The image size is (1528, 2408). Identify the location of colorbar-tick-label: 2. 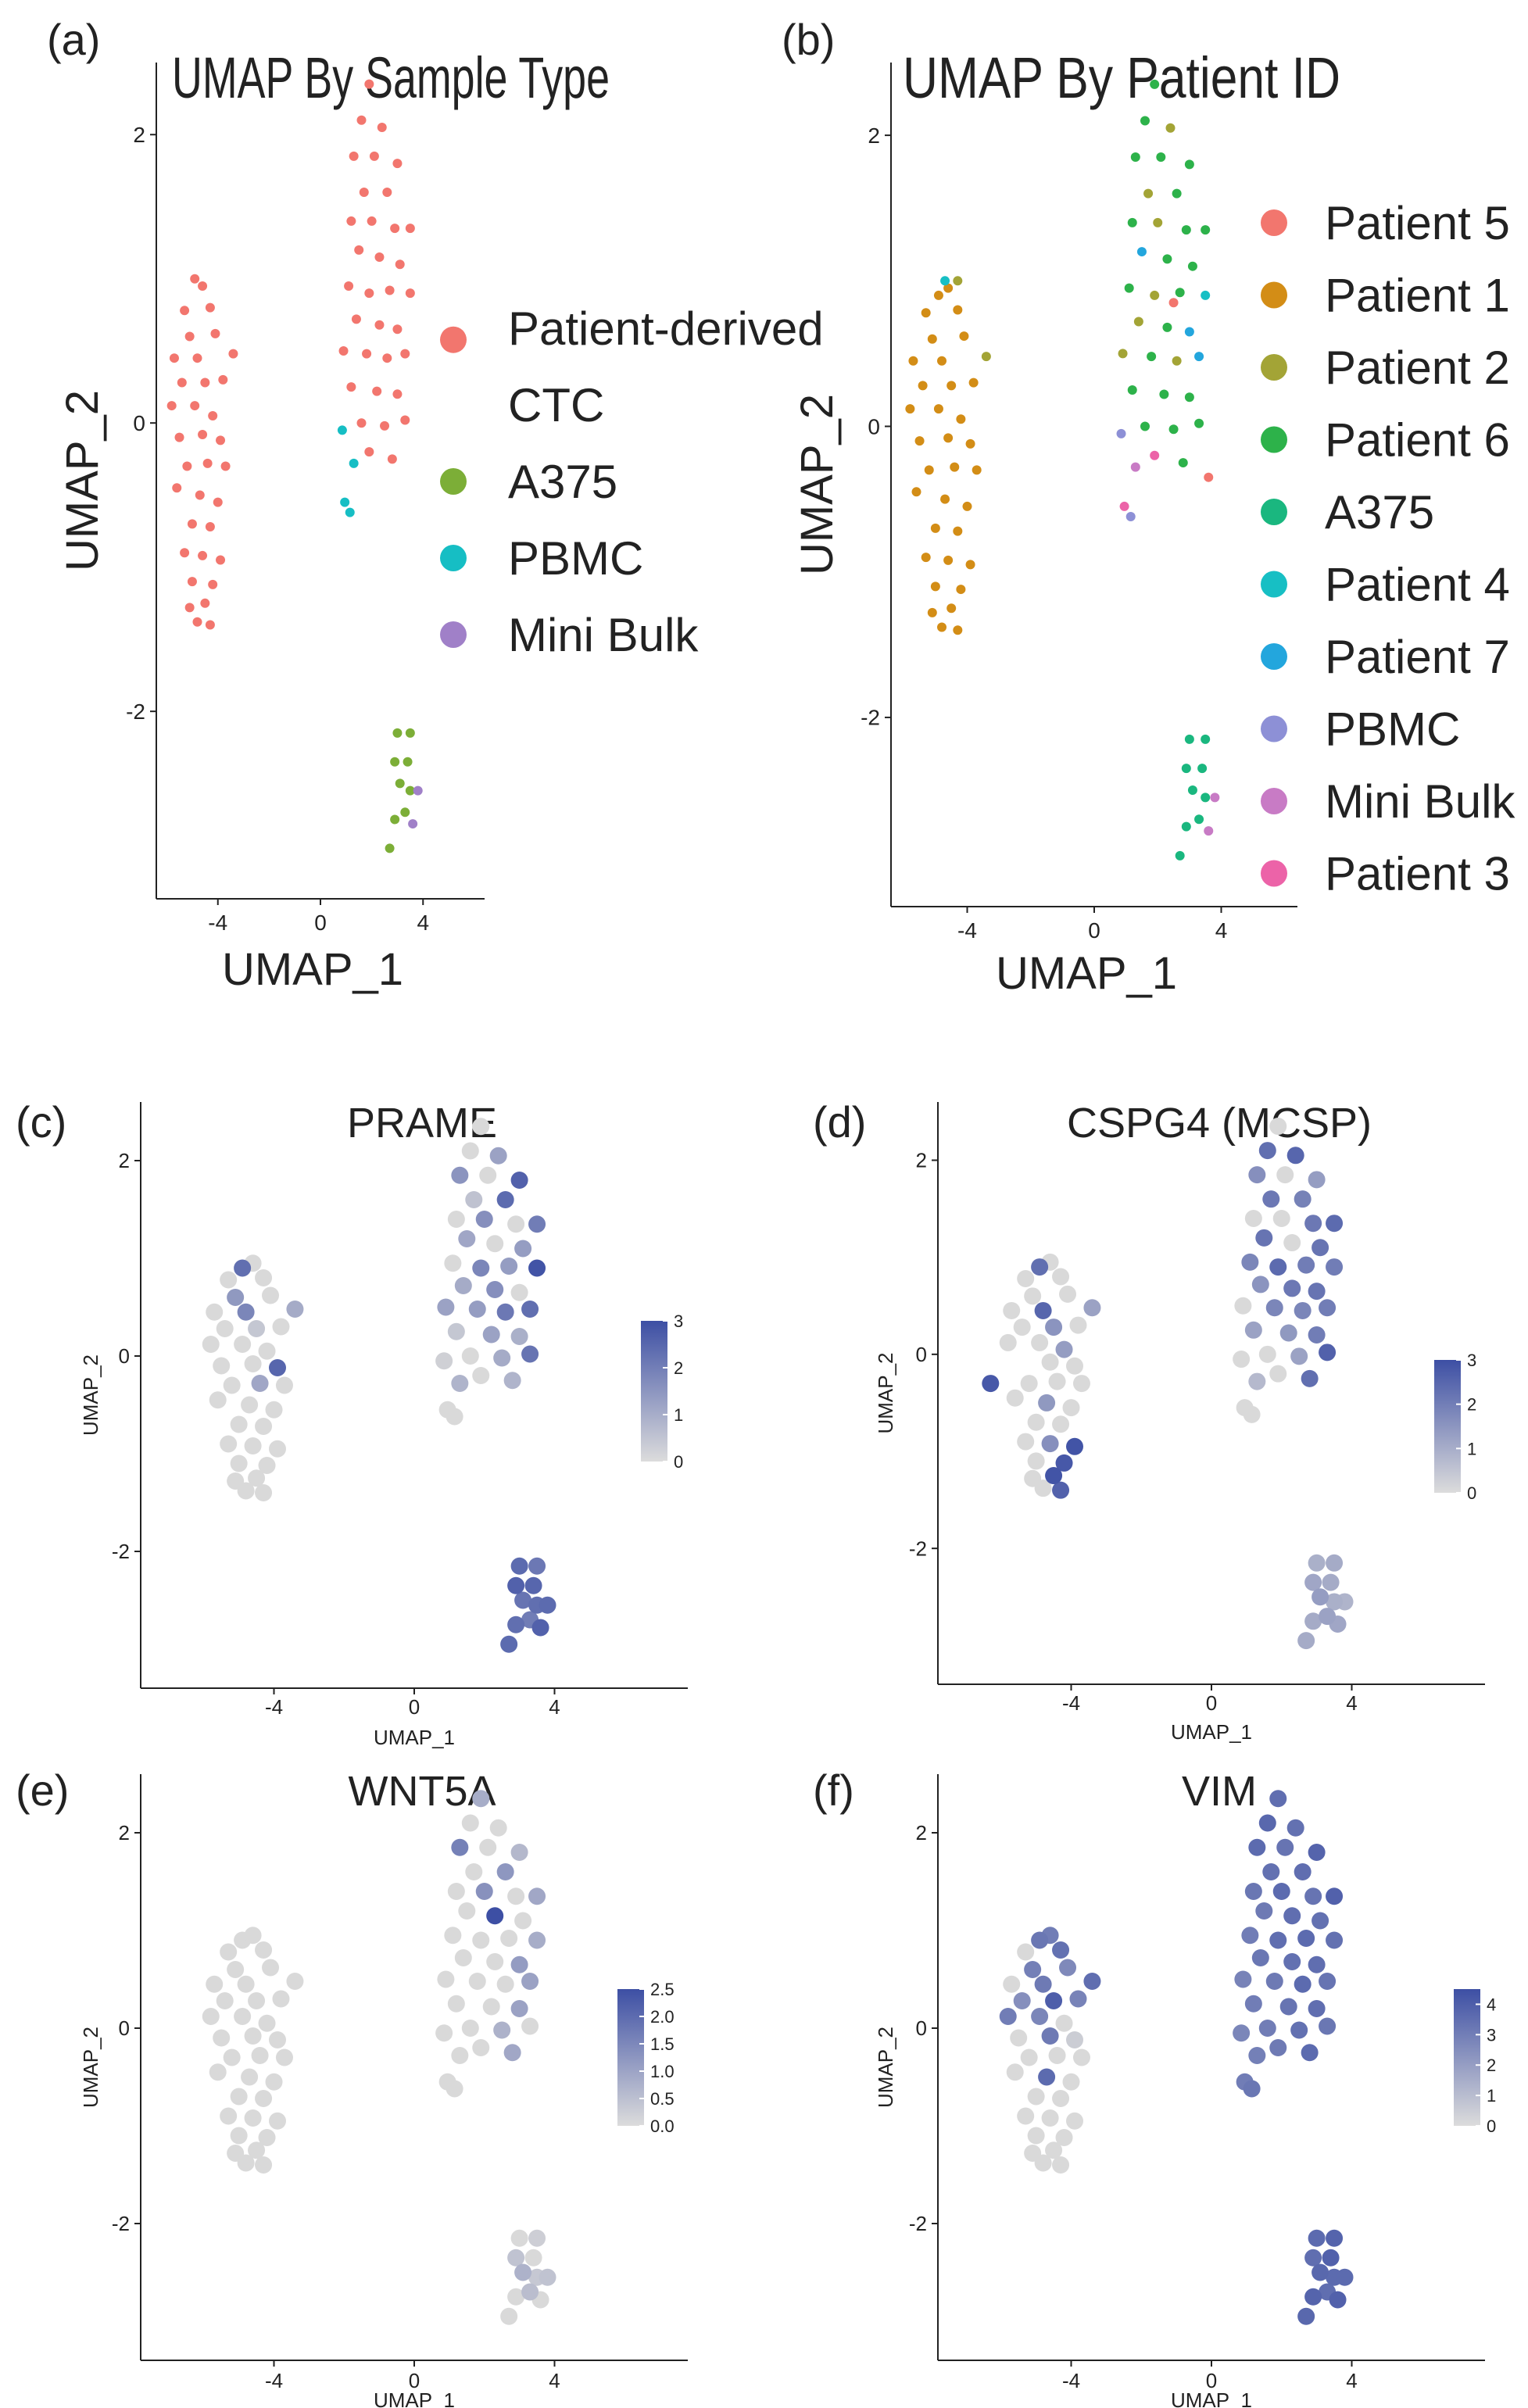
(678, 1368).